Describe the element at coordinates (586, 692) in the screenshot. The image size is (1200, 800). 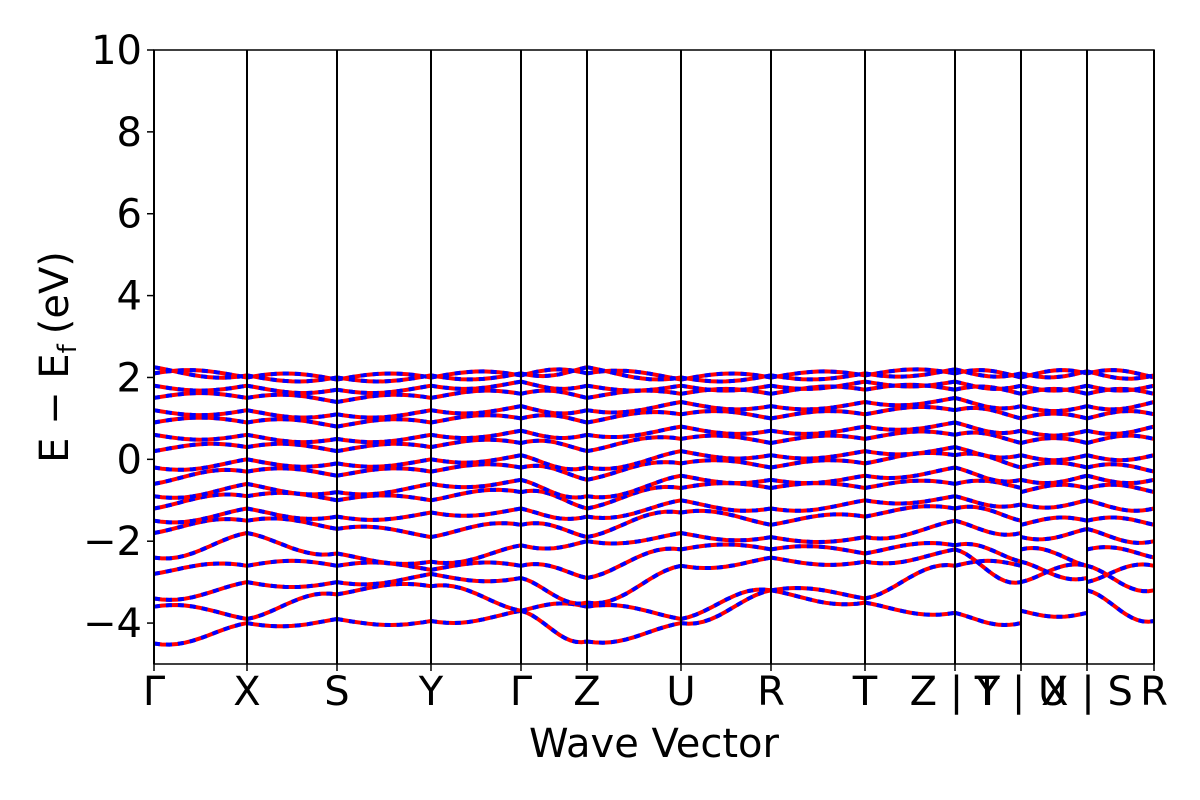
I see `x-tick-label: Z` at that location.